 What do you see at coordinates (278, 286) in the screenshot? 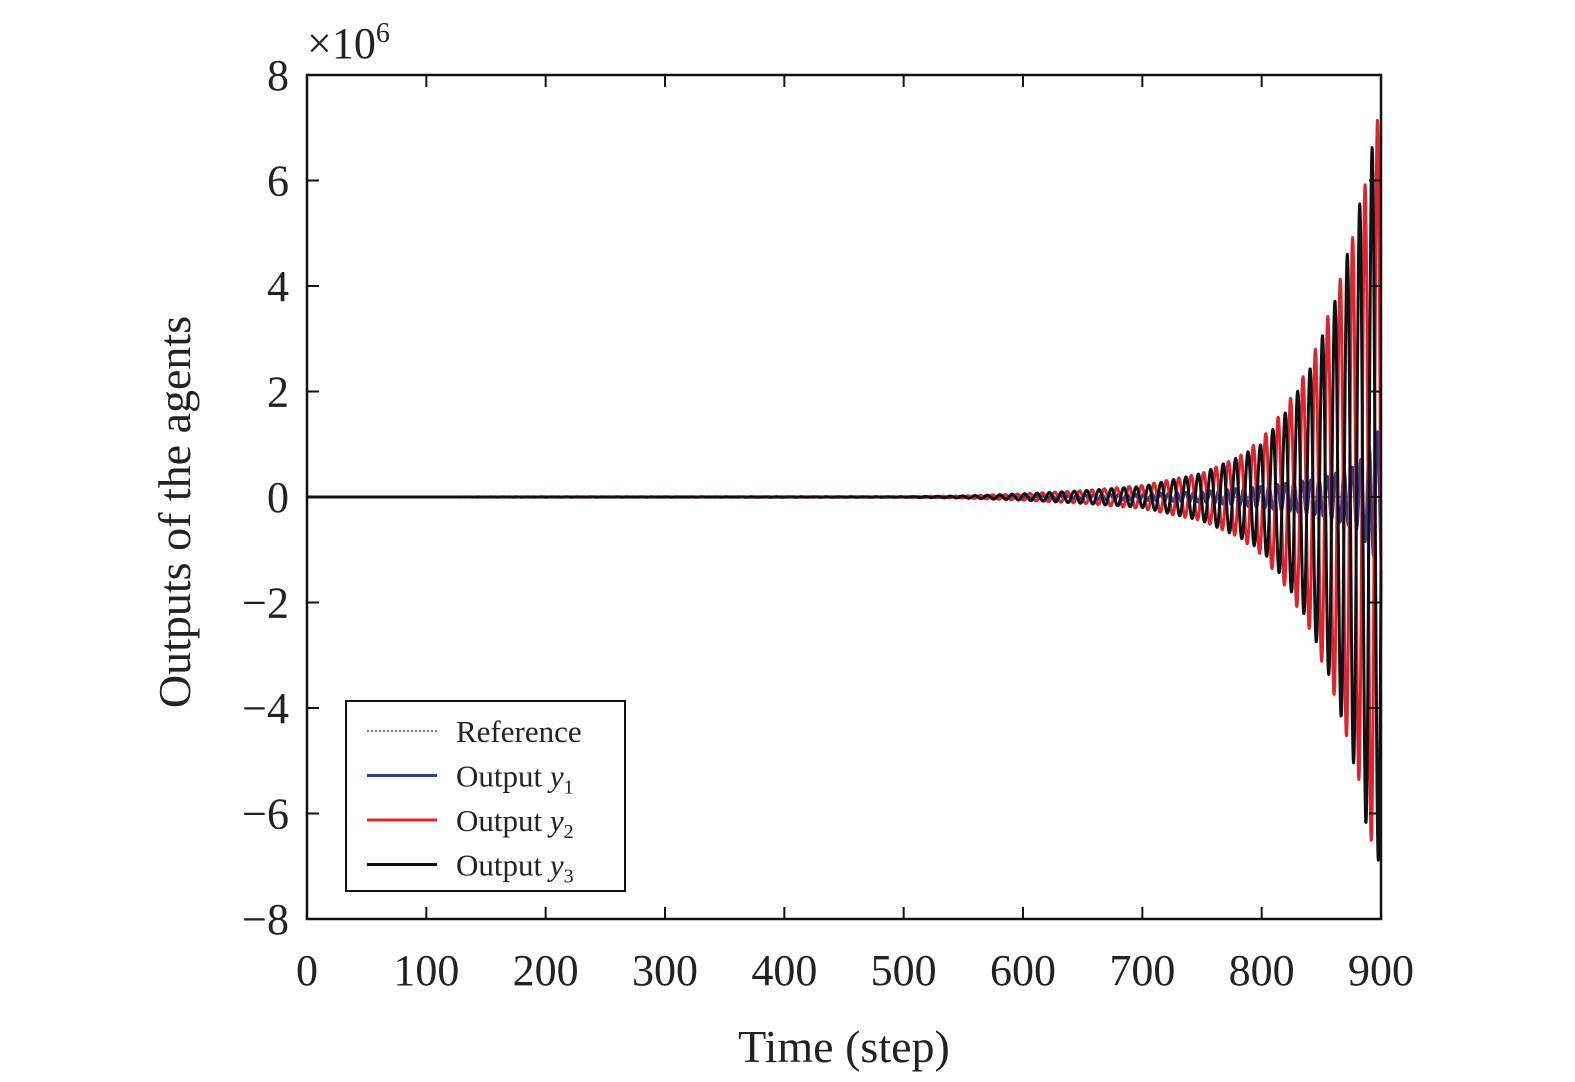
I see `y-tick-label: 4` at bounding box center [278, 286].